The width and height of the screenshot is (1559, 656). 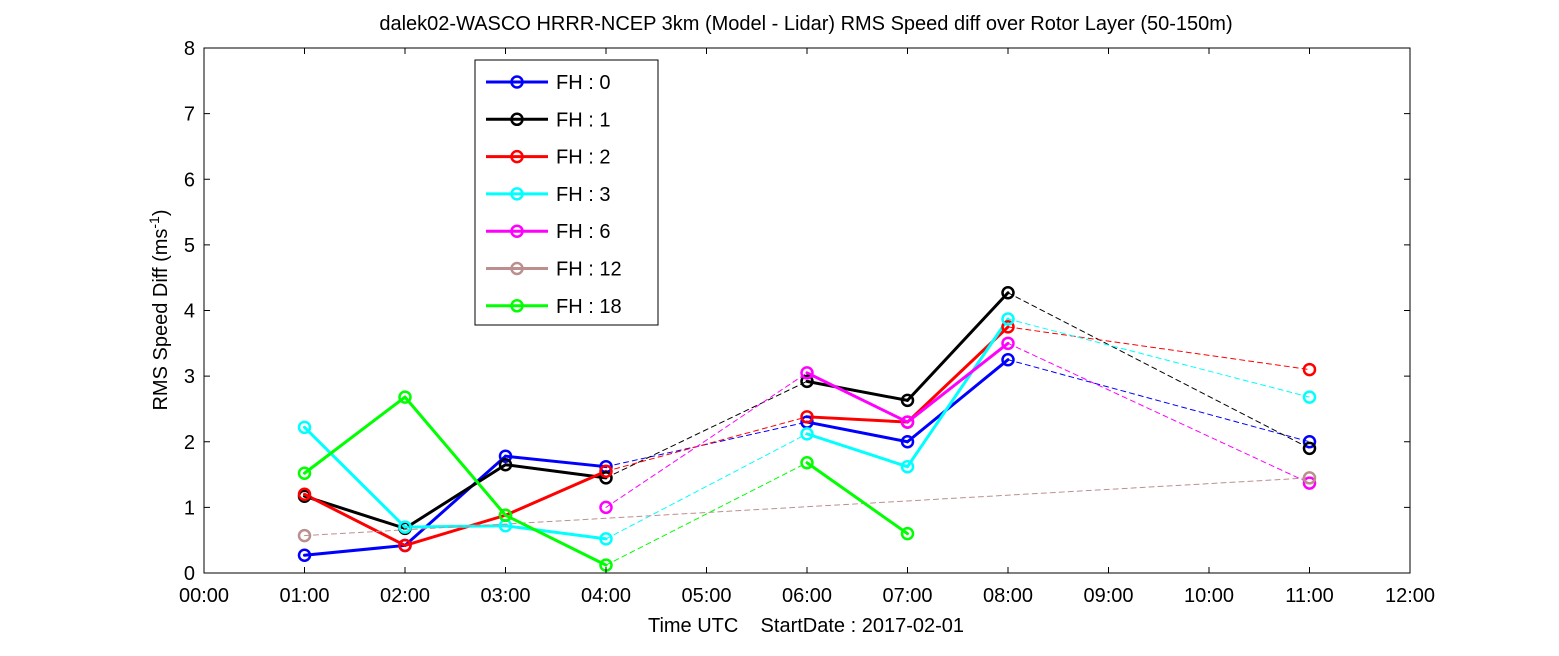 What do you see at coordinates (161, 320) in the screenshot?
I see `y-axis-label-text: RMS Speed Diff (ms` at bounding box center [161, 320].